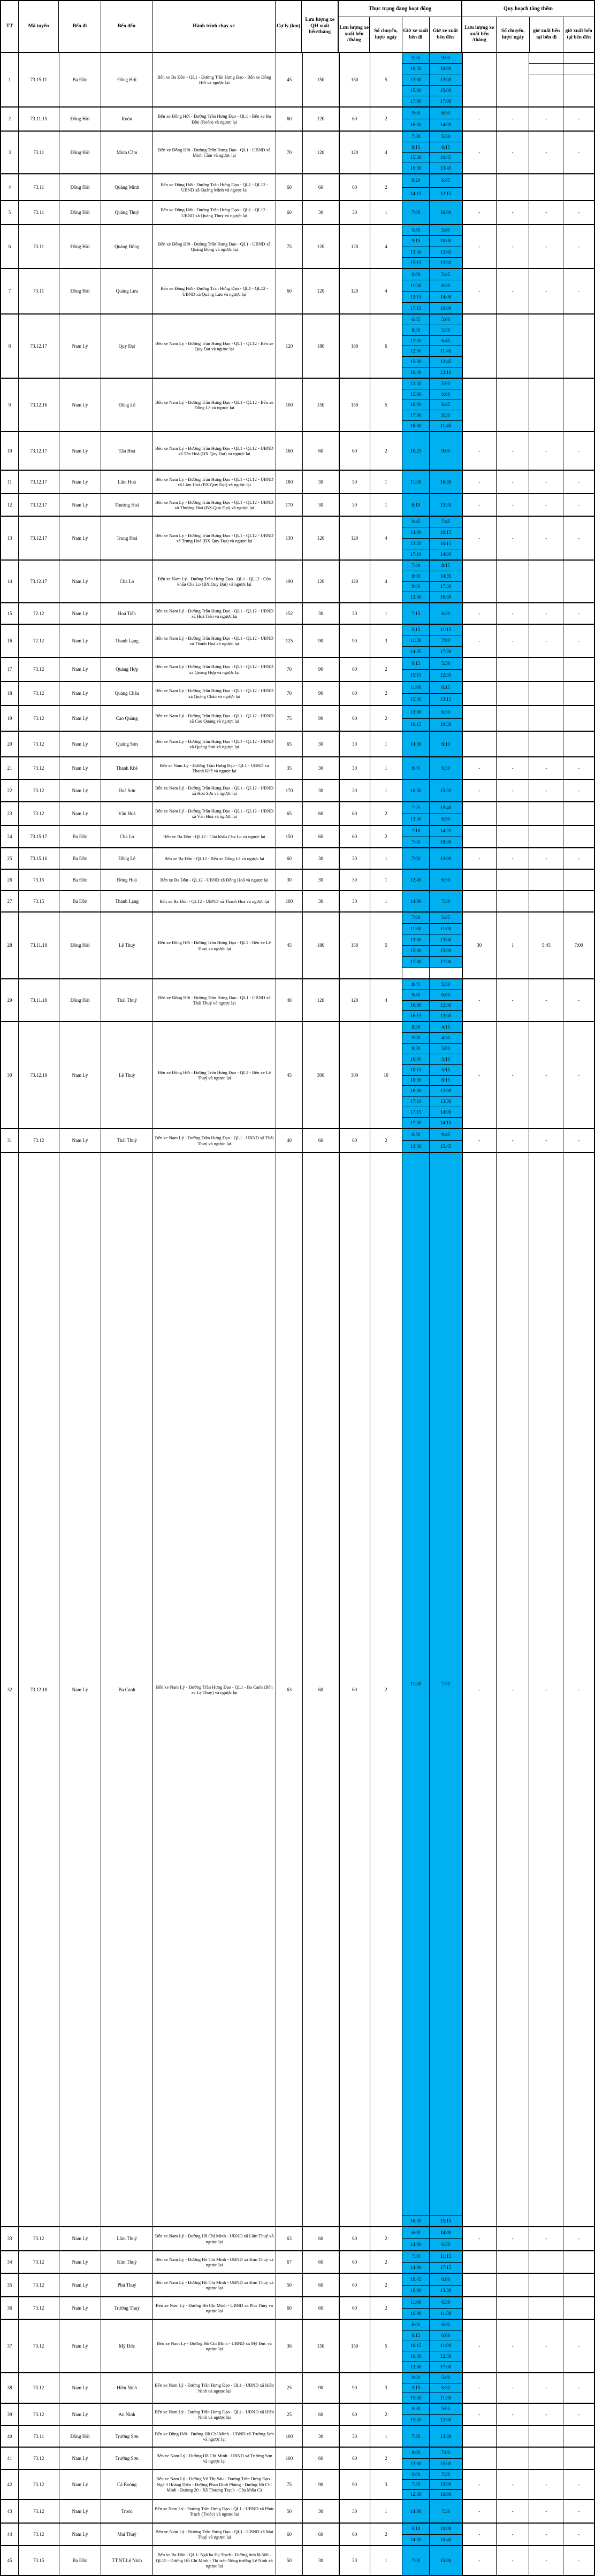 The width and height of the screenshot is (595, 2576). I want to click on cell-tt: 38, so click(9, 2387).